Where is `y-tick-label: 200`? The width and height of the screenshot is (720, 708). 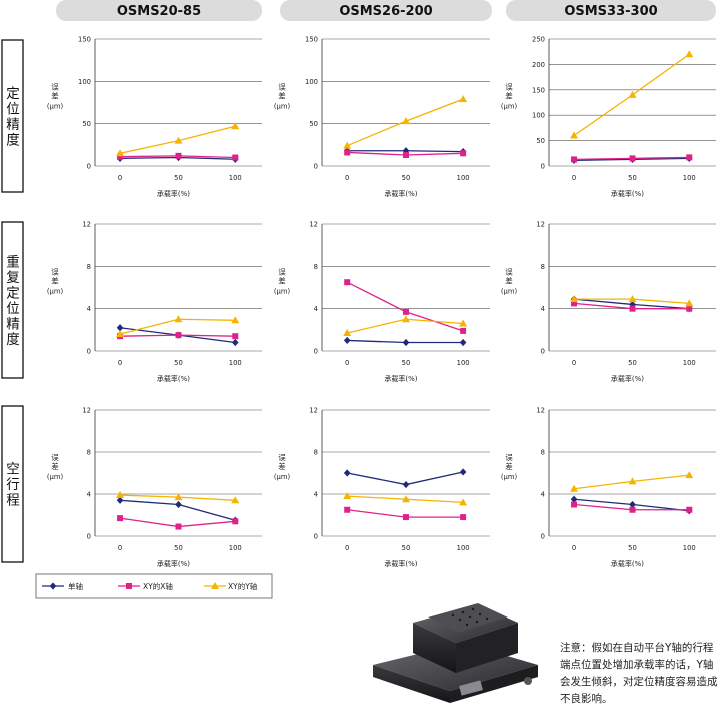
y-tick-label: 200 is located at coordinates (538, 65).